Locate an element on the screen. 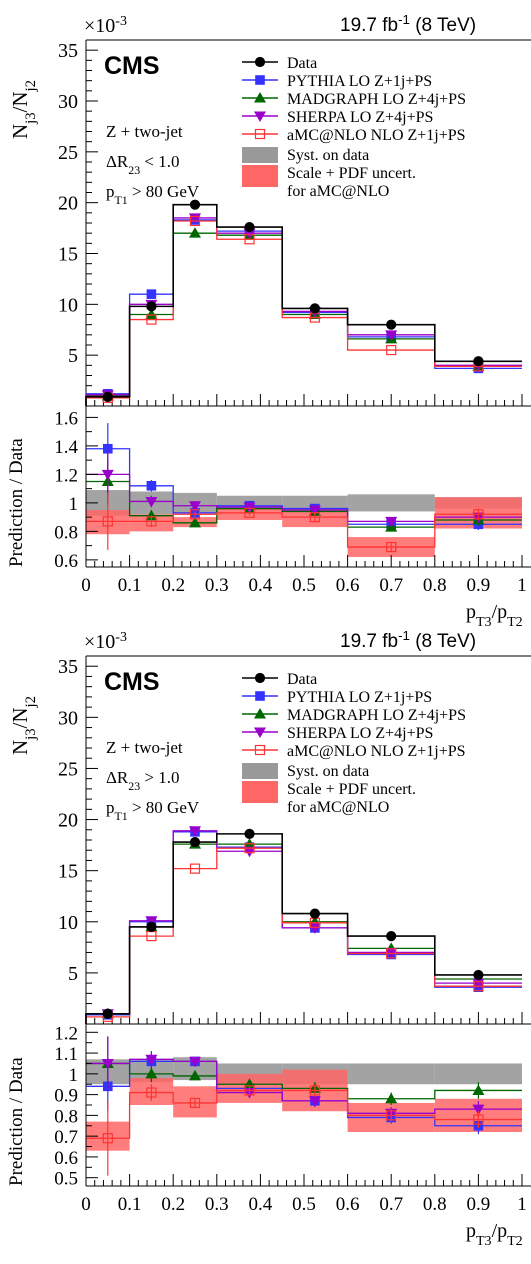 Image resolution: width=531 pixels, height=1264 pixels. x-tick-label: 1 is located at coordinates (522, 1204).